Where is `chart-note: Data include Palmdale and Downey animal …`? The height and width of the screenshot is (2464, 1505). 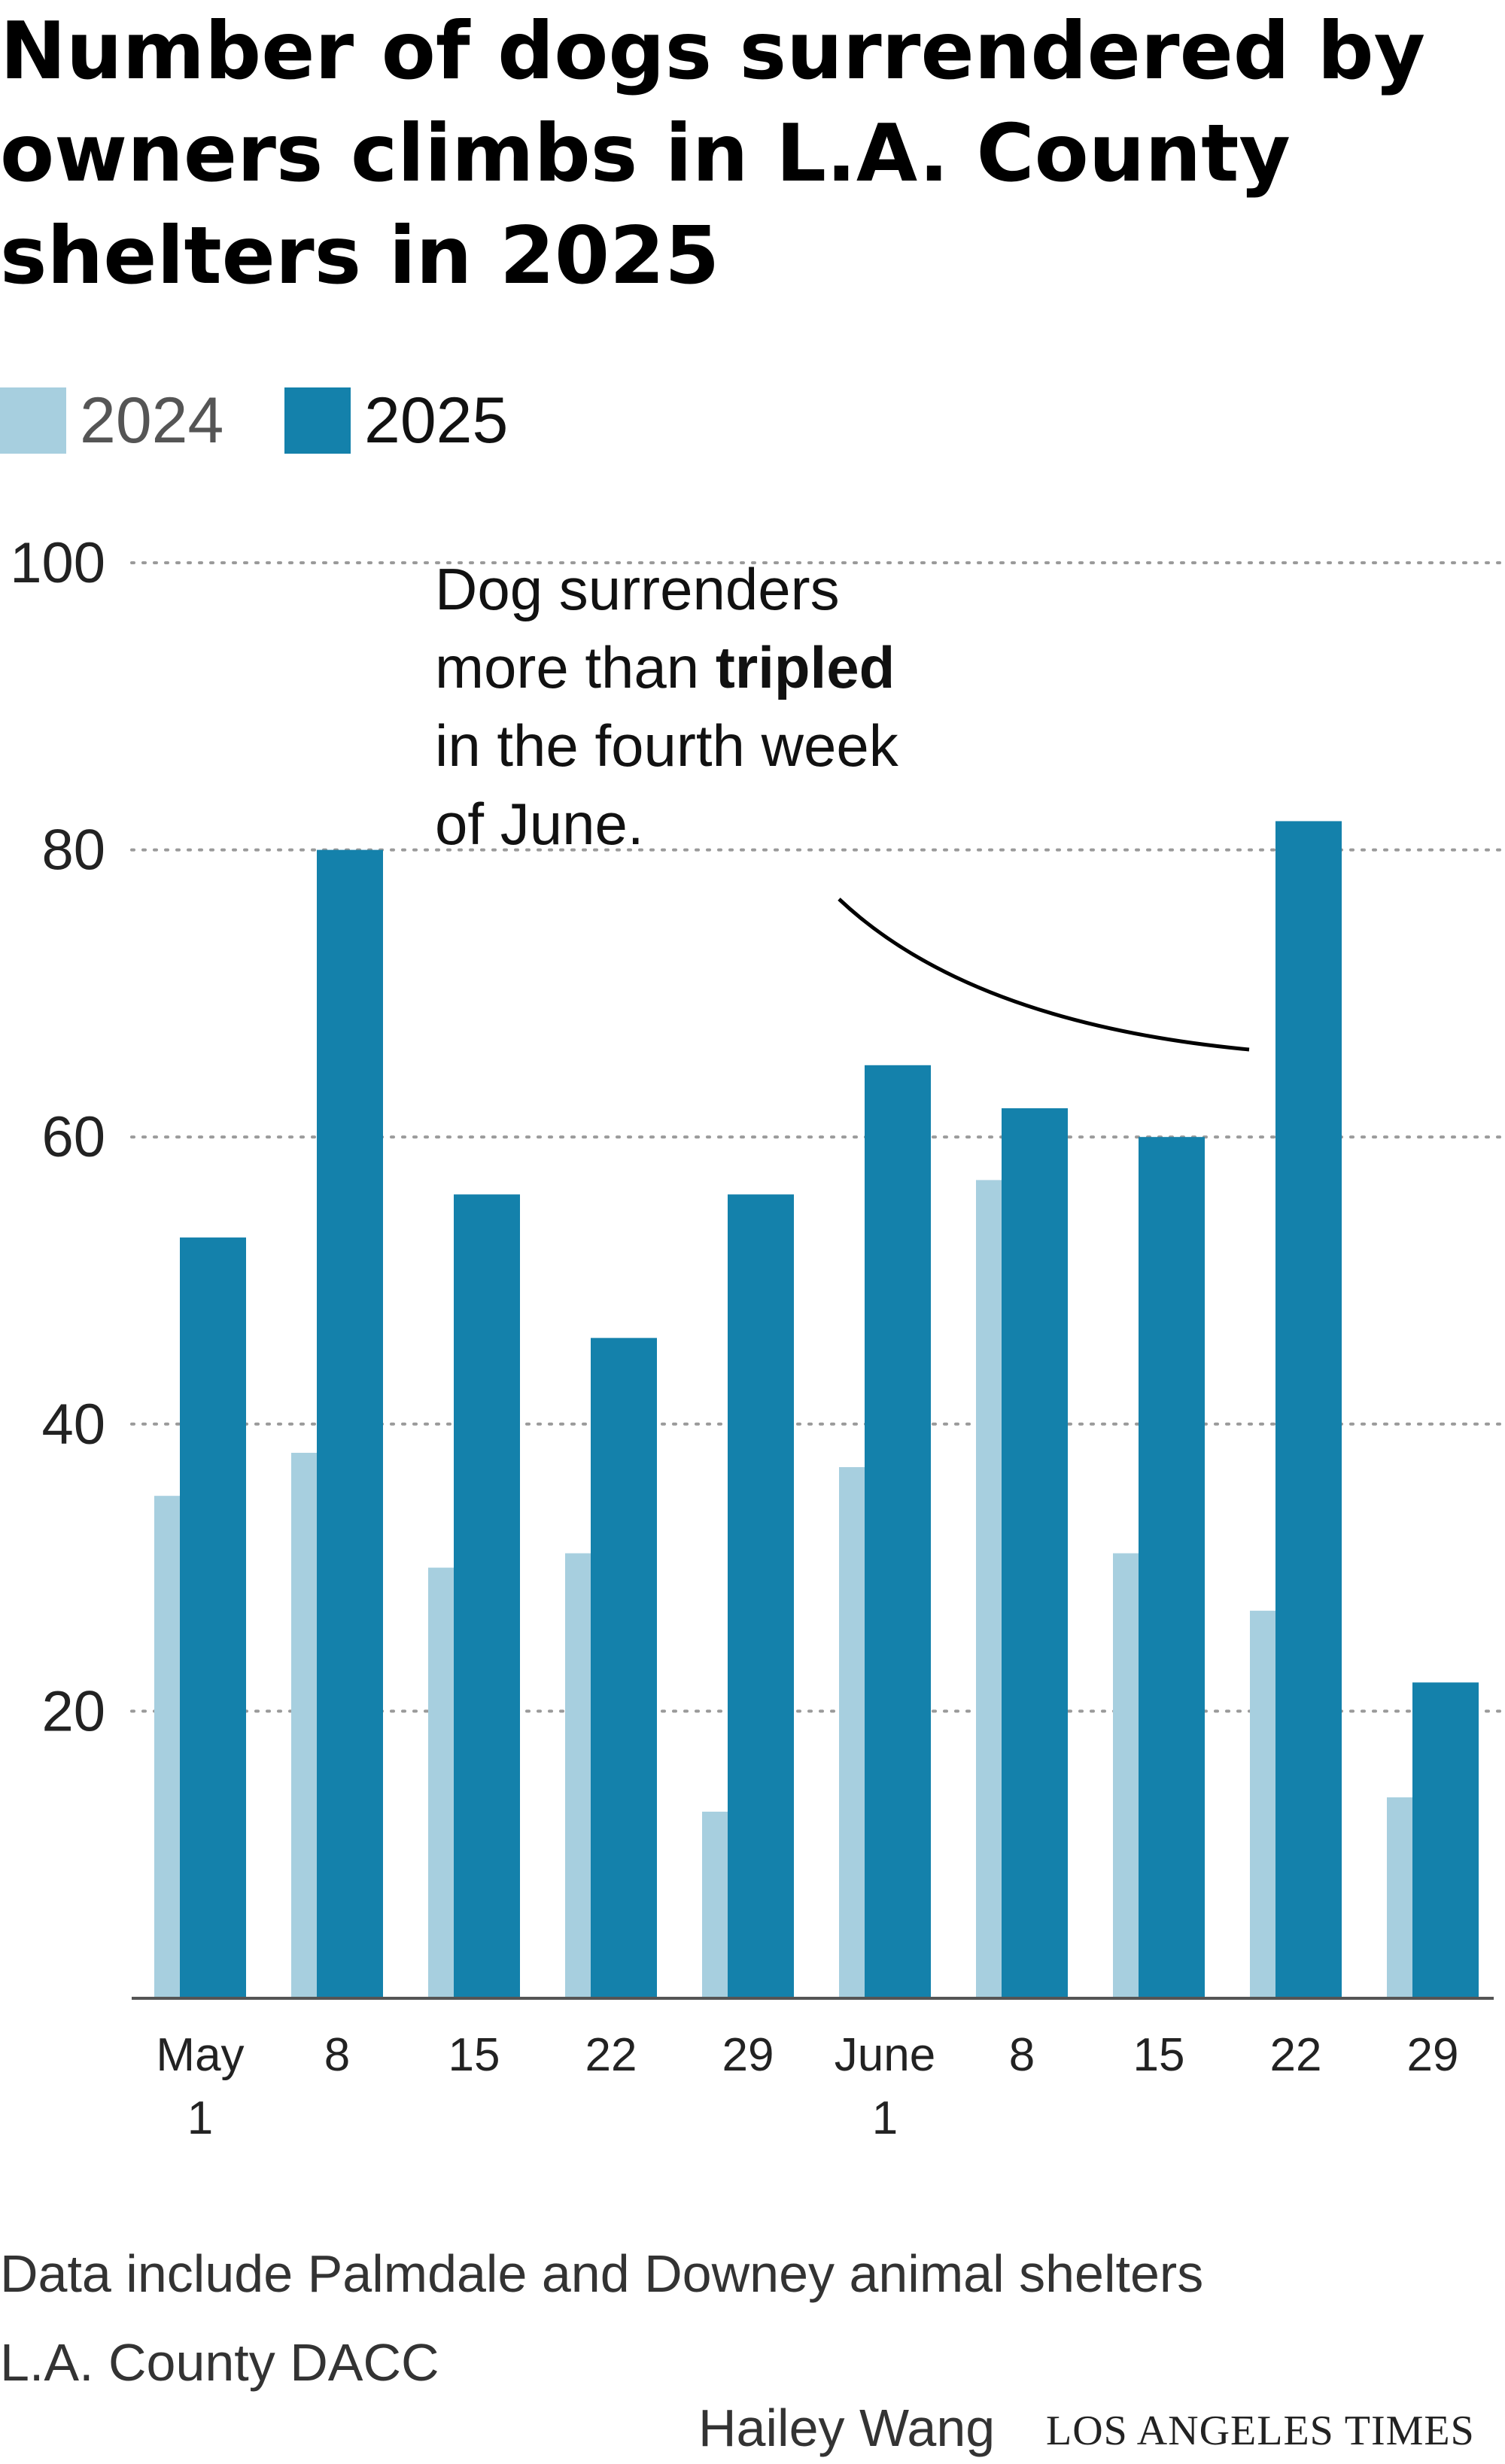 chart-note: Data include Palmdale and Downey animal … is located at coordinates (602, 2274).